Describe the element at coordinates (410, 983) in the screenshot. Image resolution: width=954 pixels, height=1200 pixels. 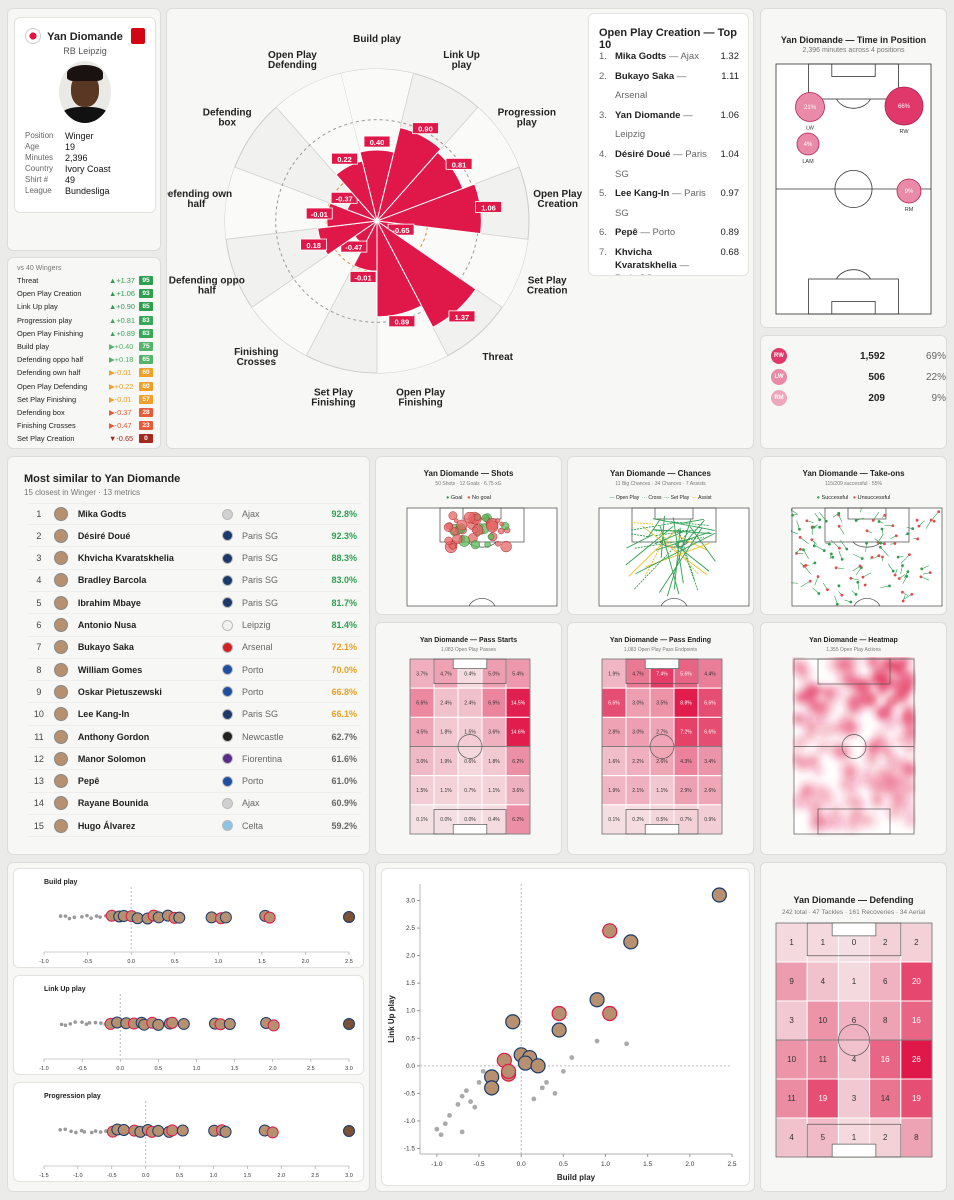
I see `scatter-y-tick: 1.5` at that location.